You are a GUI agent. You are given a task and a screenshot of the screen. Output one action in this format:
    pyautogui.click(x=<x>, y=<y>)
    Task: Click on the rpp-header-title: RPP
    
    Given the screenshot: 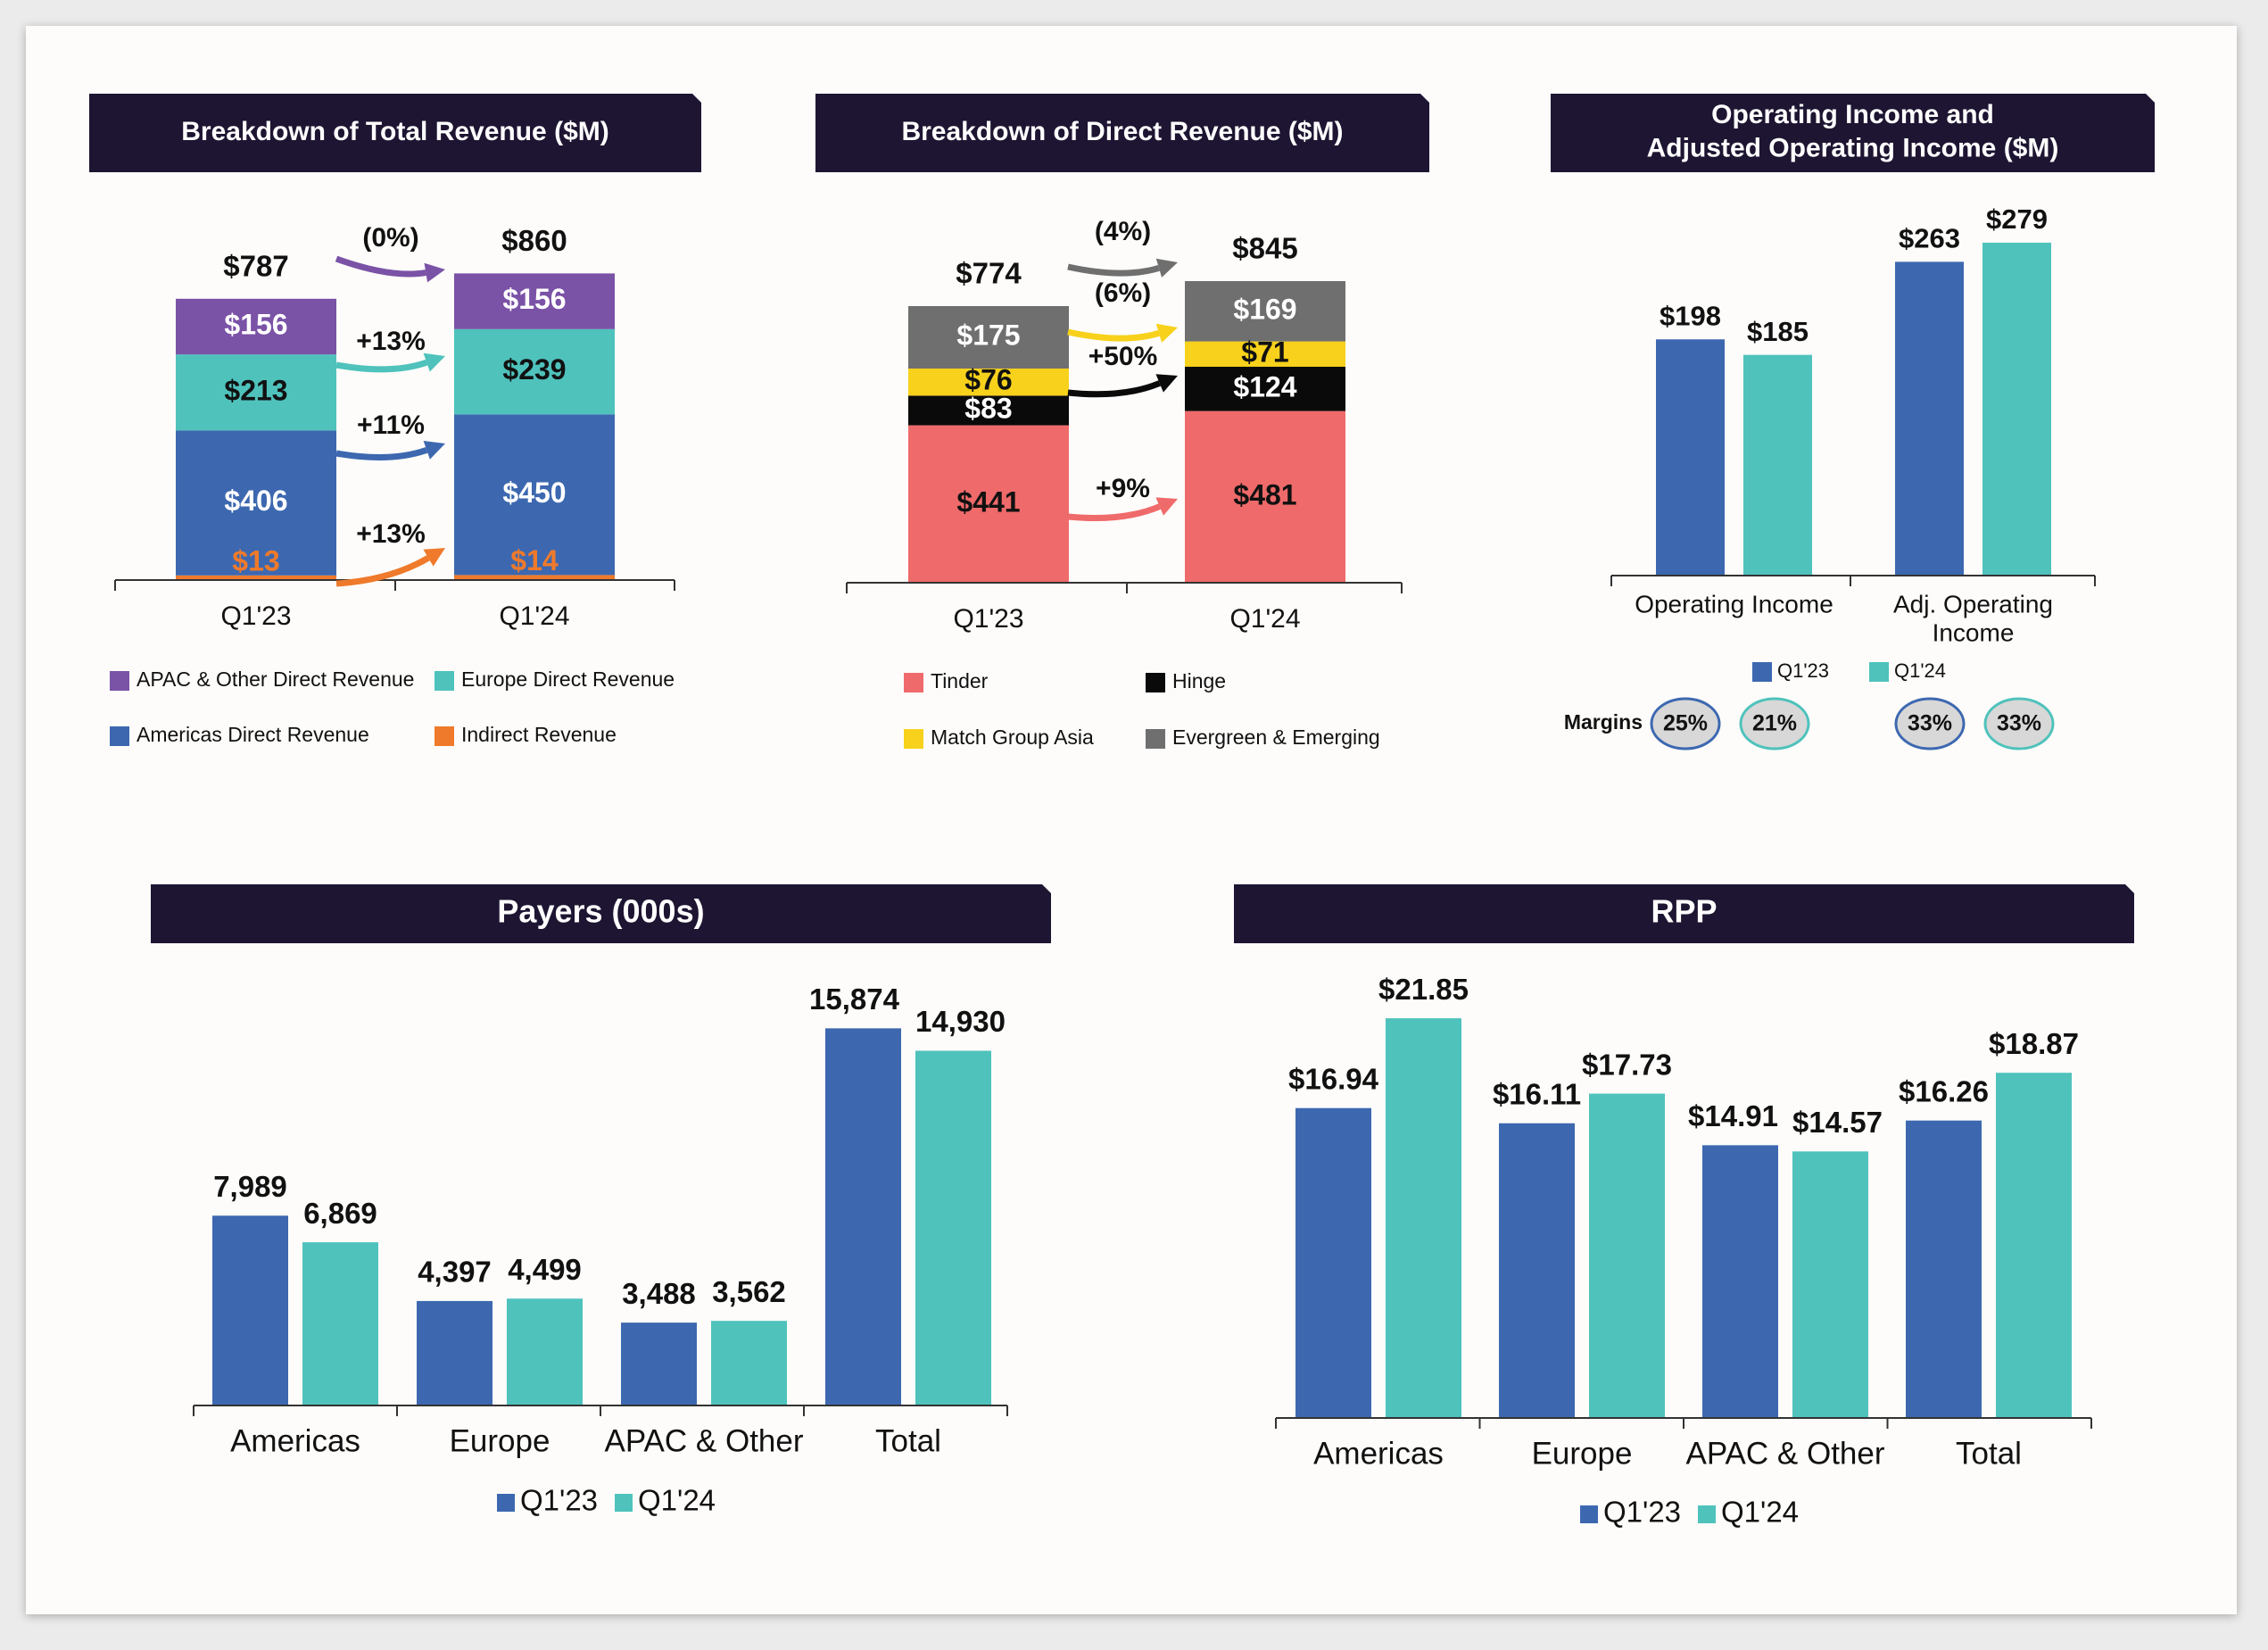 What is the action you would take?
    pyautogui.click(x=1684, y=911)
    